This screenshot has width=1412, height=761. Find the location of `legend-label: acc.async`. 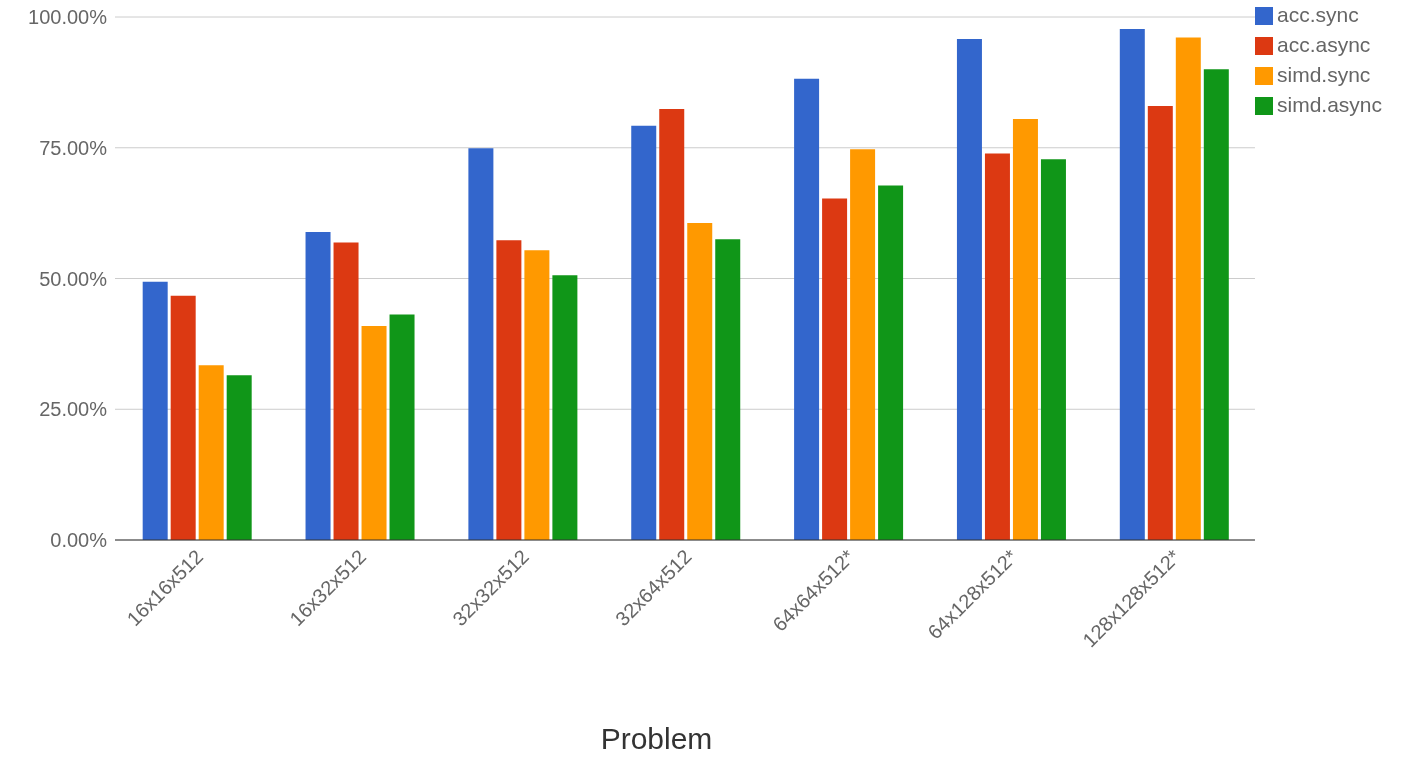

legend-label: acc.async is located at coordinates (1323, 44).